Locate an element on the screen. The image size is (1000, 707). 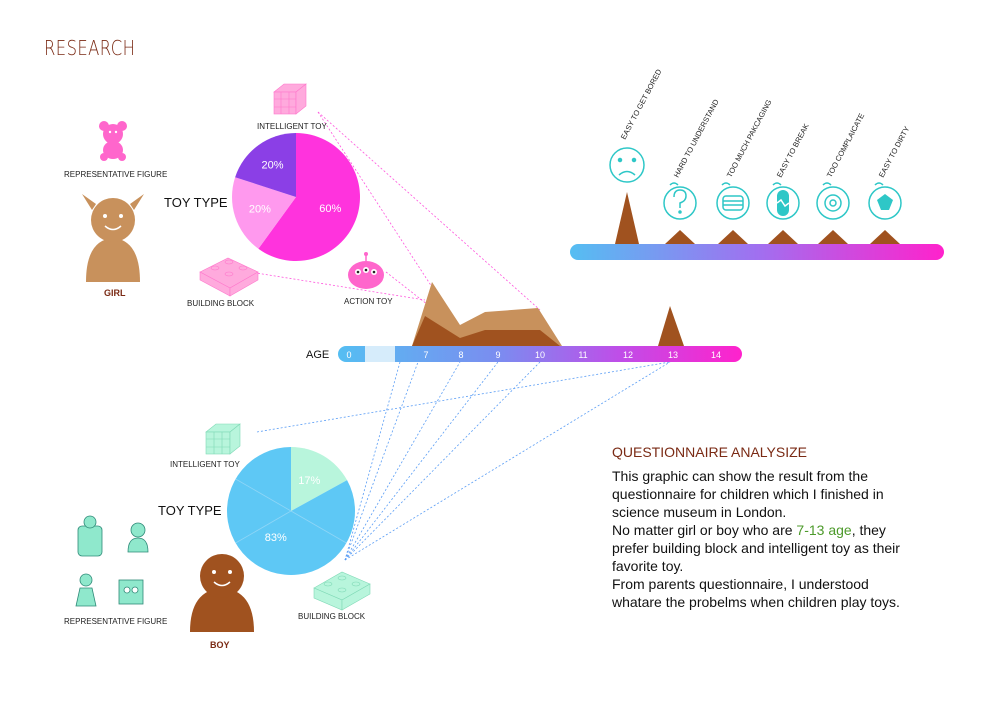
girl-intelligent-toy-label: INTELLIGENT TOY is located at coordinates (292, 126).